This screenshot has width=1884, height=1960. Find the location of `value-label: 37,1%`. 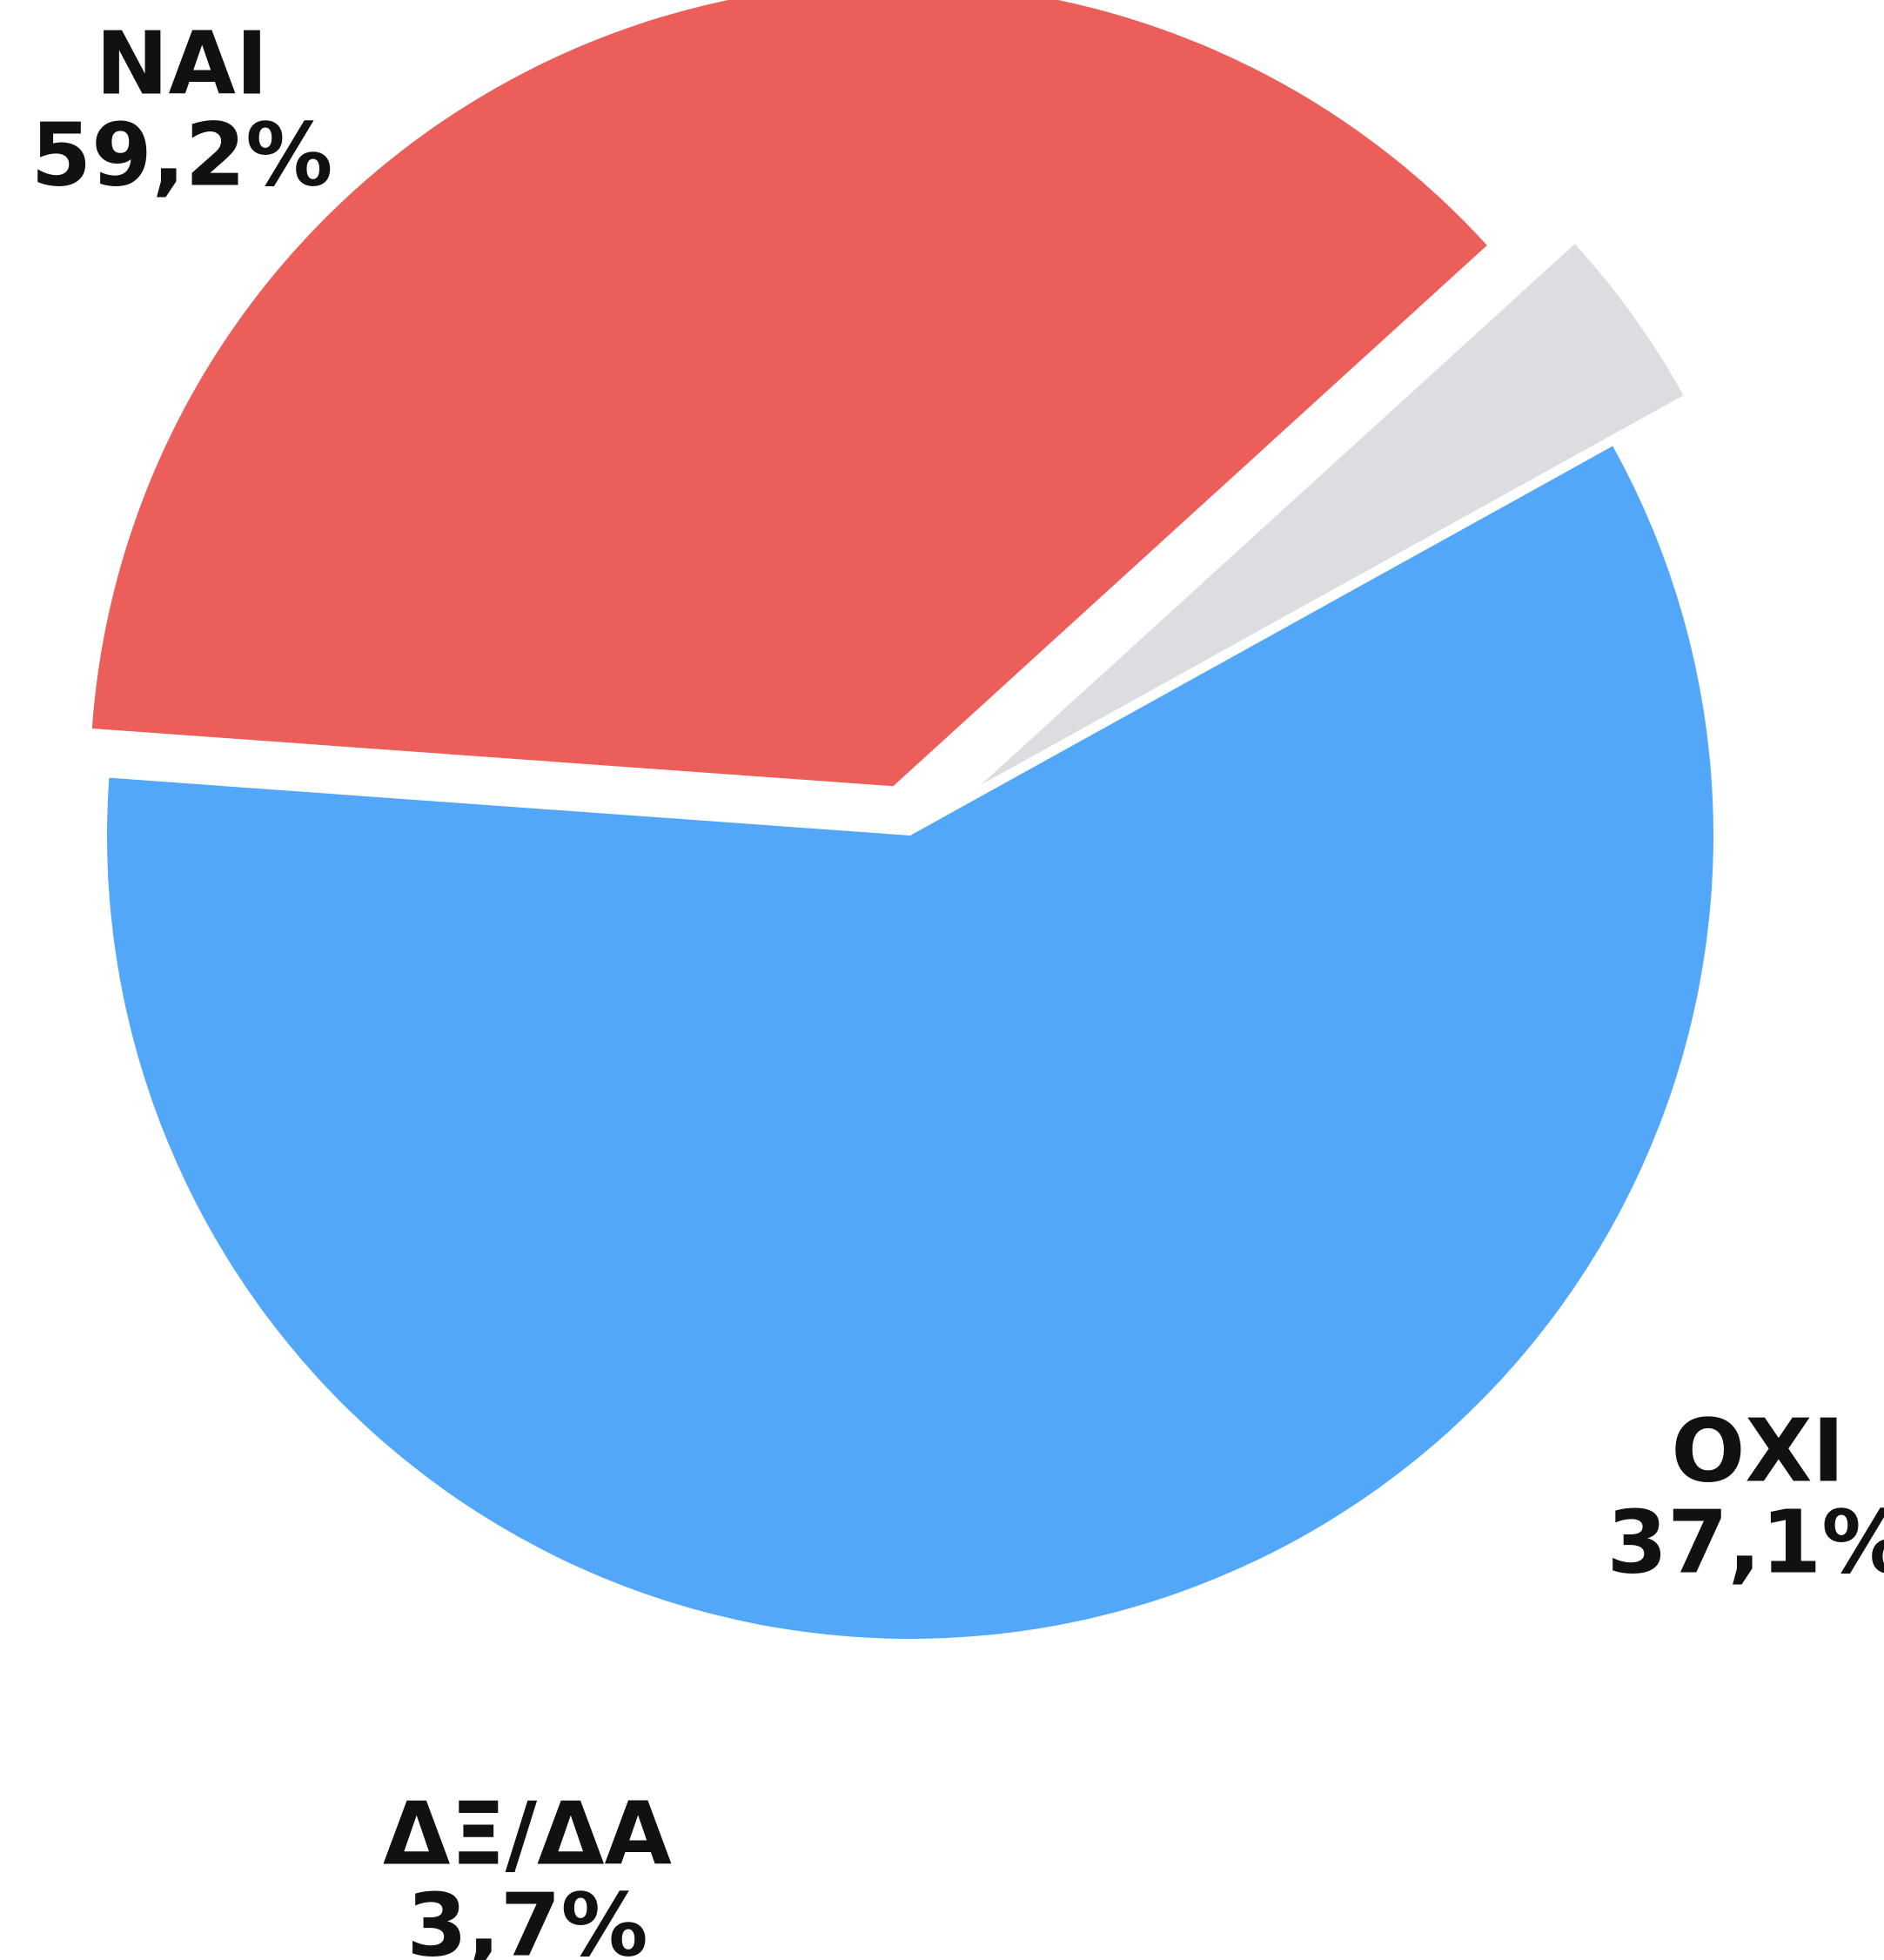

value-label: 37,1% is located at coordinates (1745, 1542).